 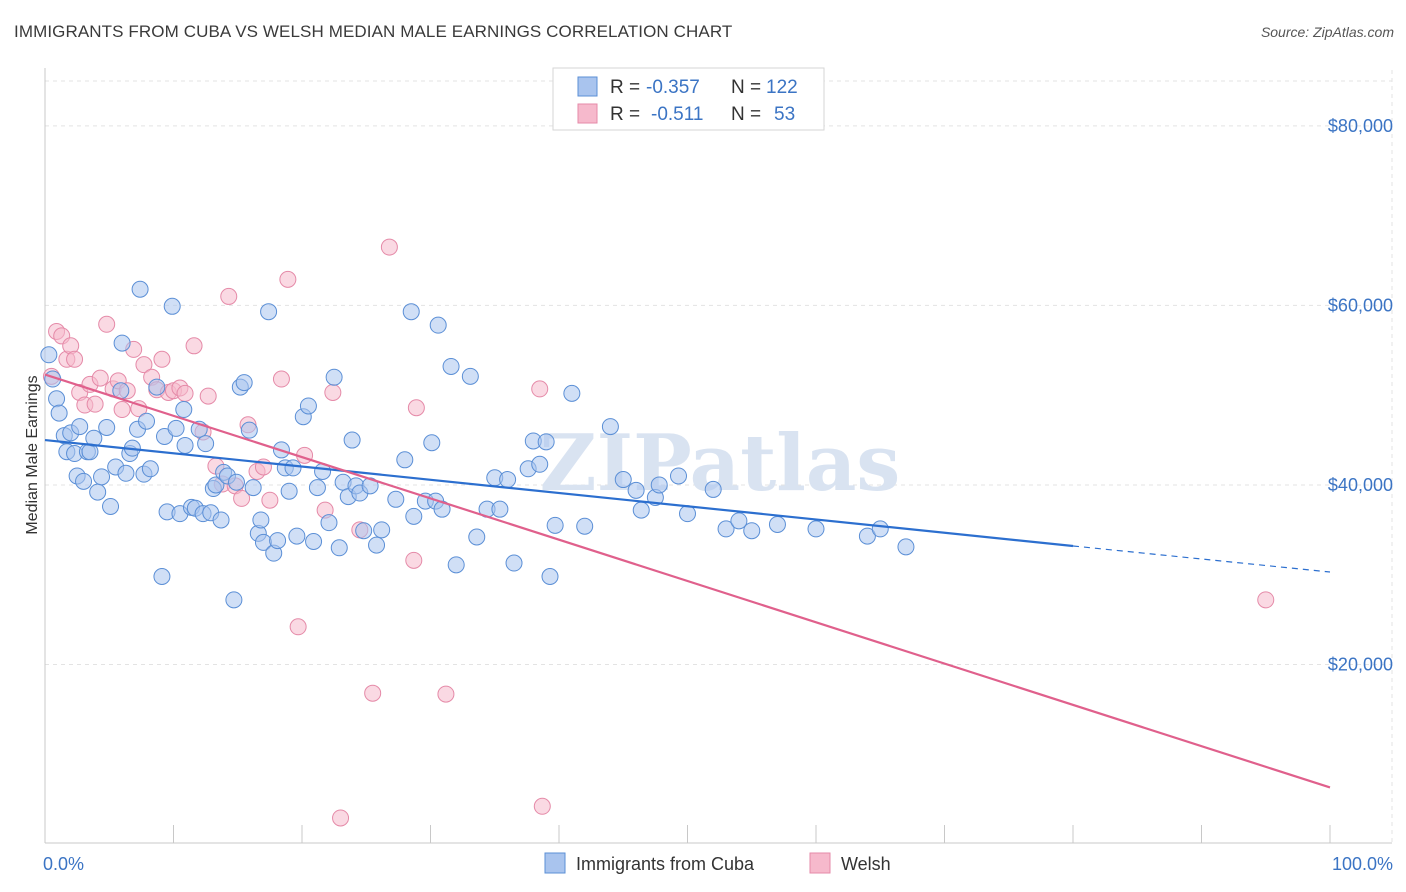 What do you see at coordinates (32, 454) in the screenshot?
I see `y-axis-label: Median Male Earnings` at bounding box center [32, 454].